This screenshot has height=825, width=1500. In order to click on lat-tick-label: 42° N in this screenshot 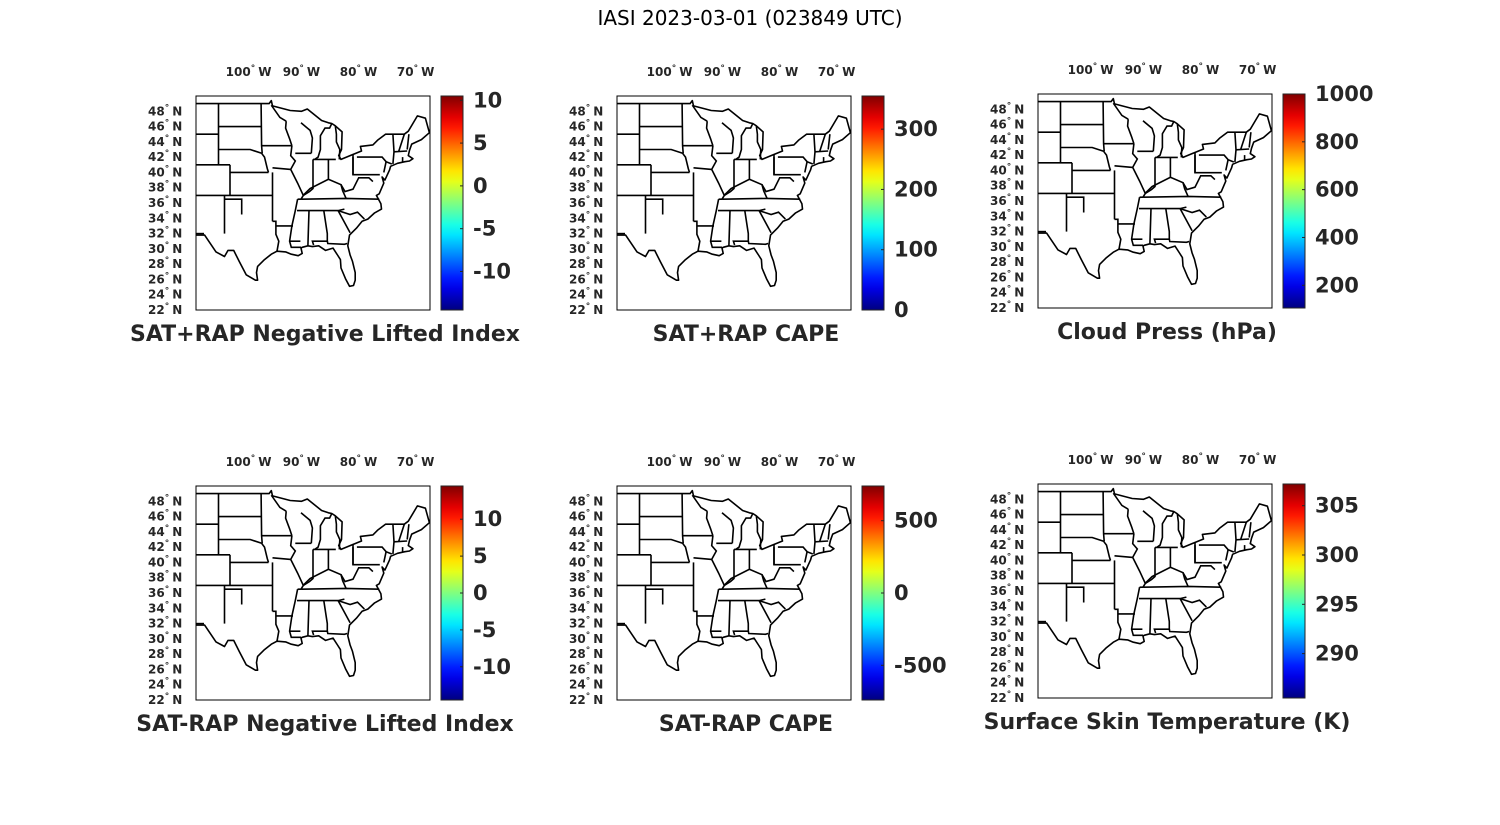, I will do `click(586, 156)`.